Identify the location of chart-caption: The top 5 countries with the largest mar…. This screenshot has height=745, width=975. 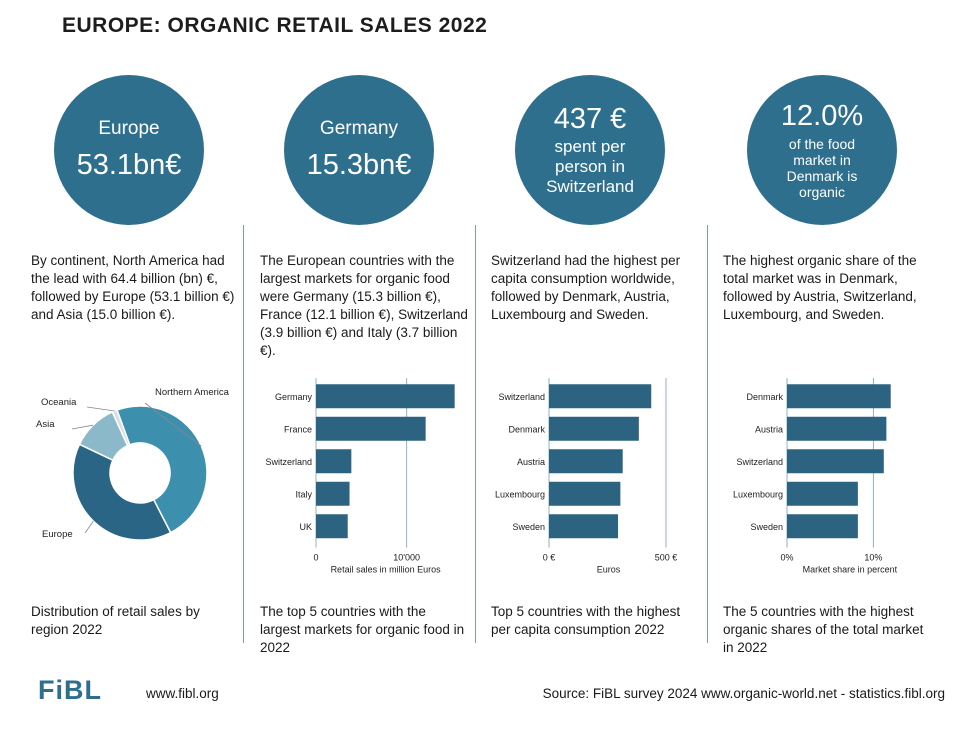
(362, 629).